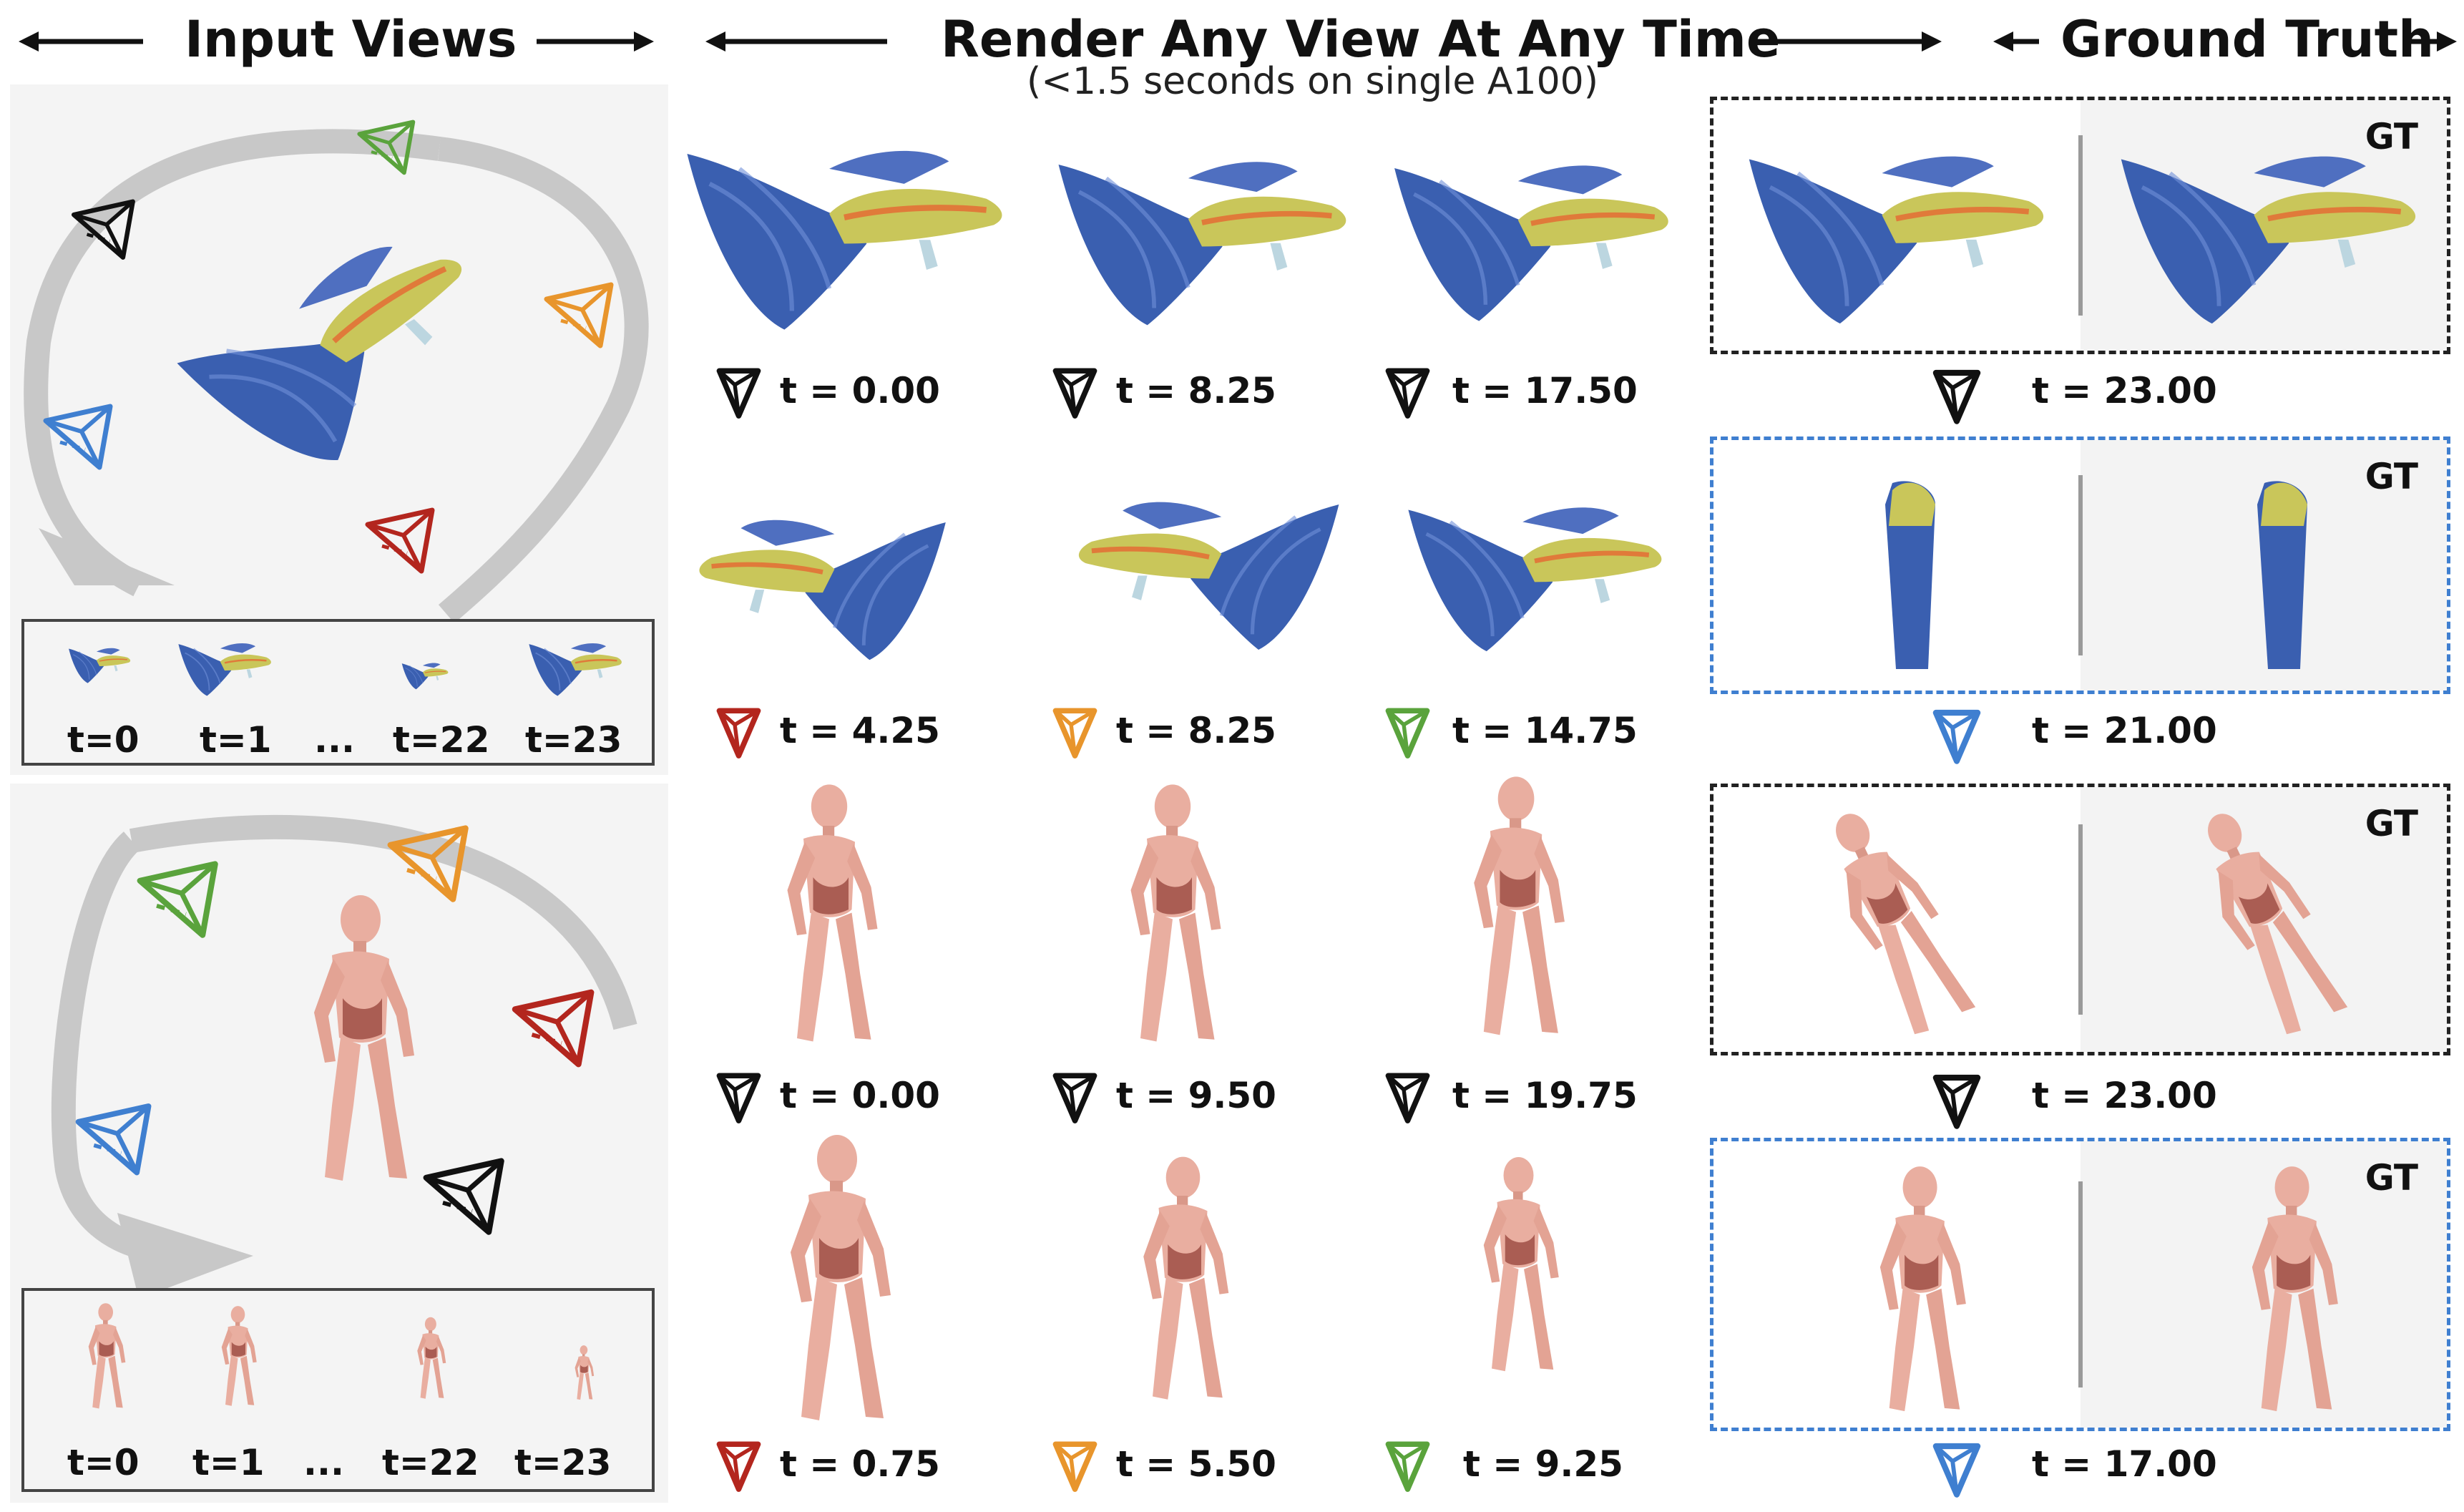 This screenshot has width=2464, height=1512. I want to click on time-label: t = 9.50, so click(1196, 1095).